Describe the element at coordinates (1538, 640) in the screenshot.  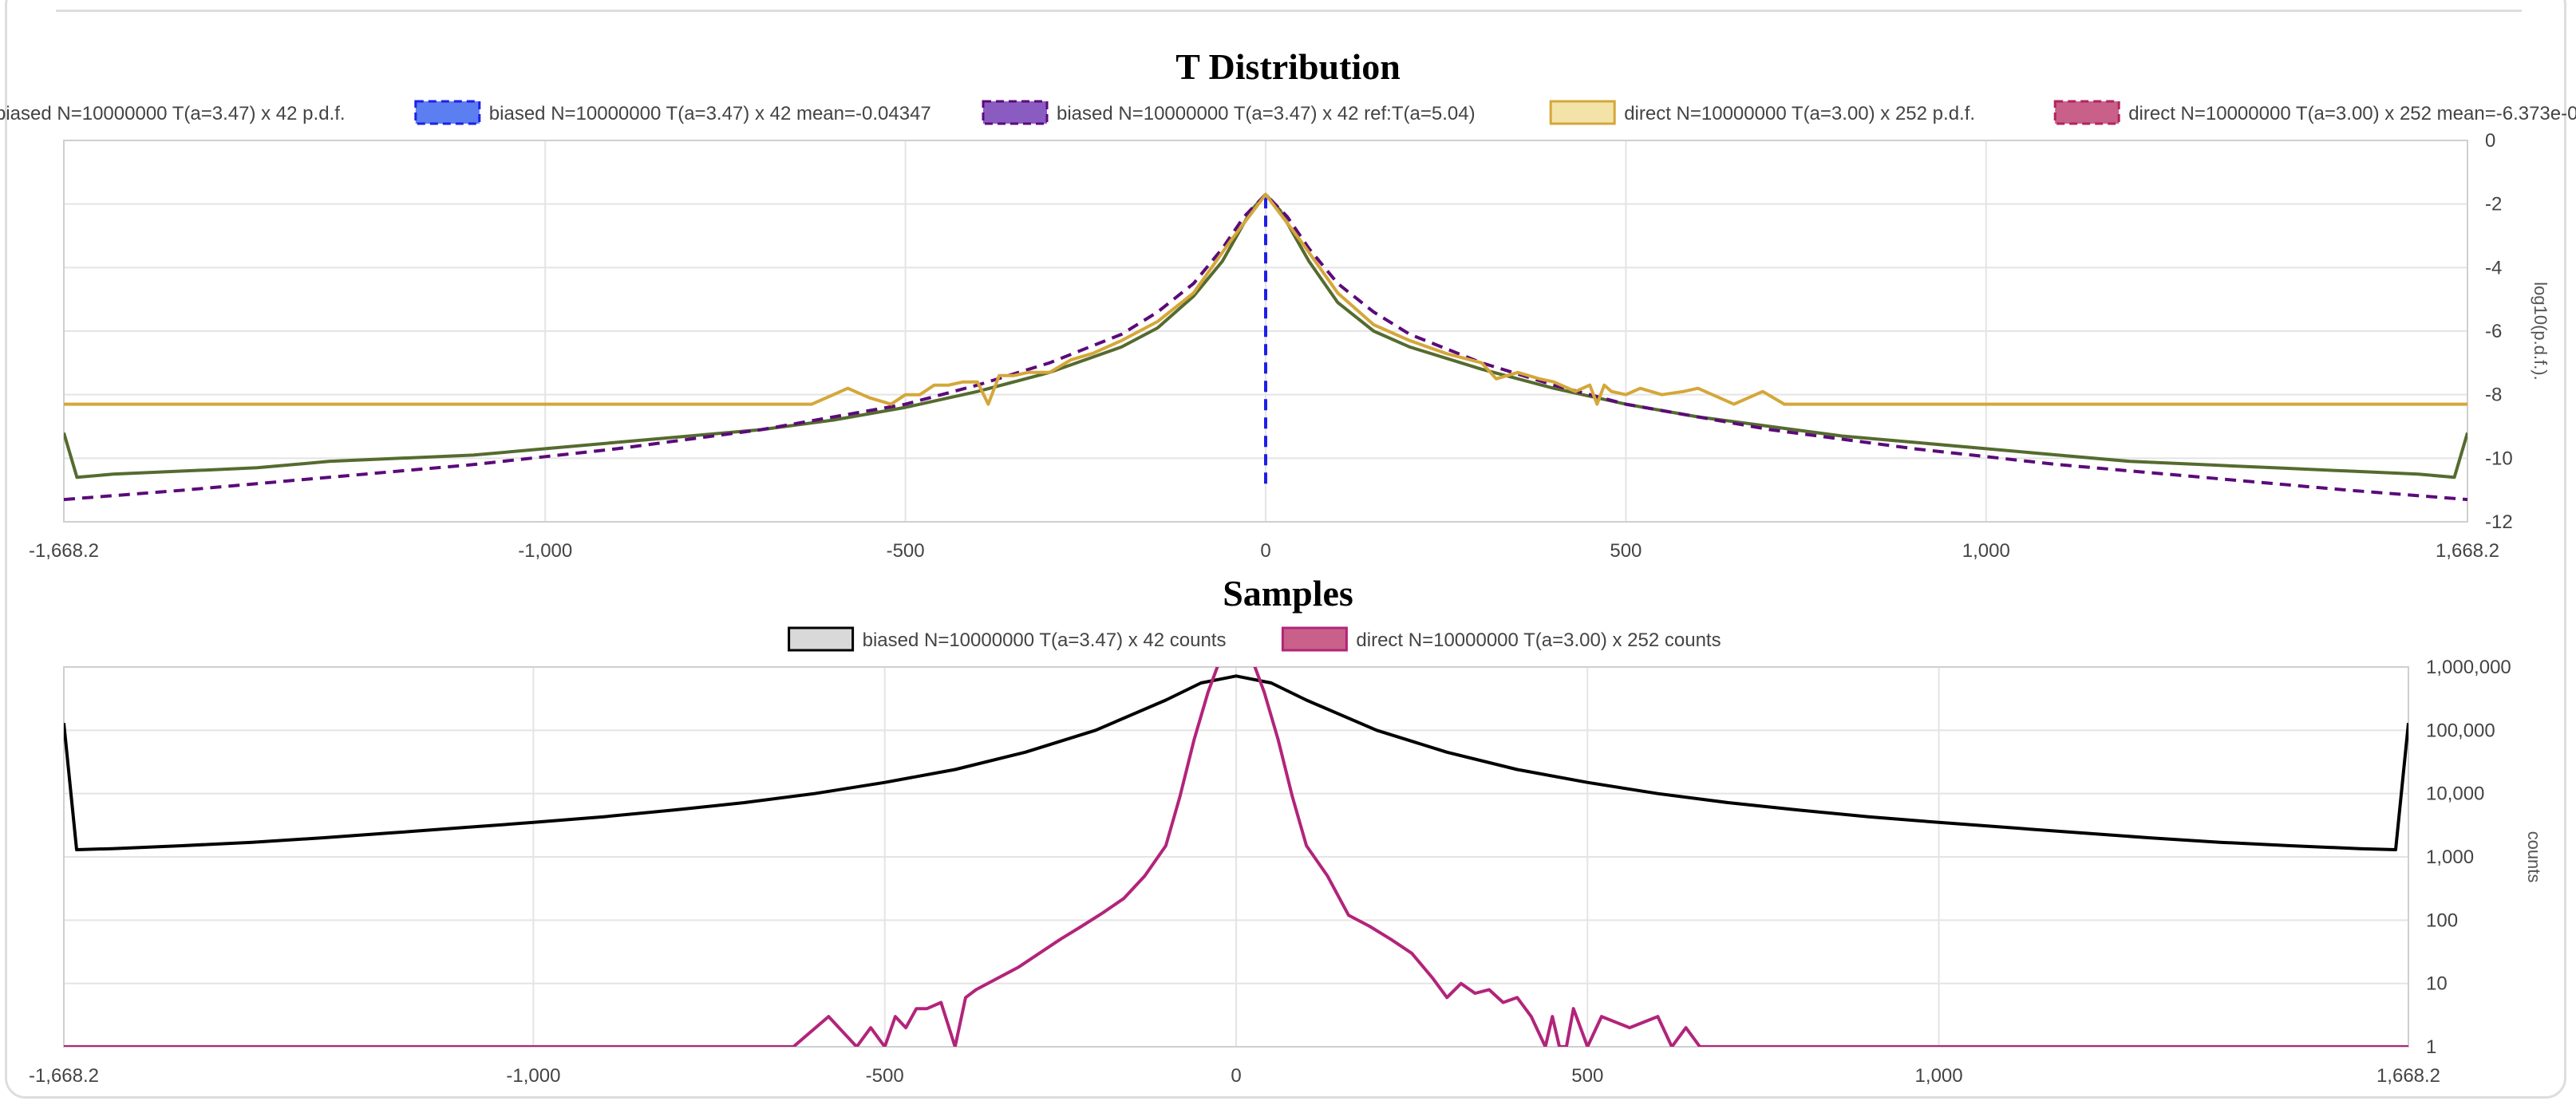
I see `legend-label: direct N=10000000 T(a=3.00) x 252 counts` at that location.